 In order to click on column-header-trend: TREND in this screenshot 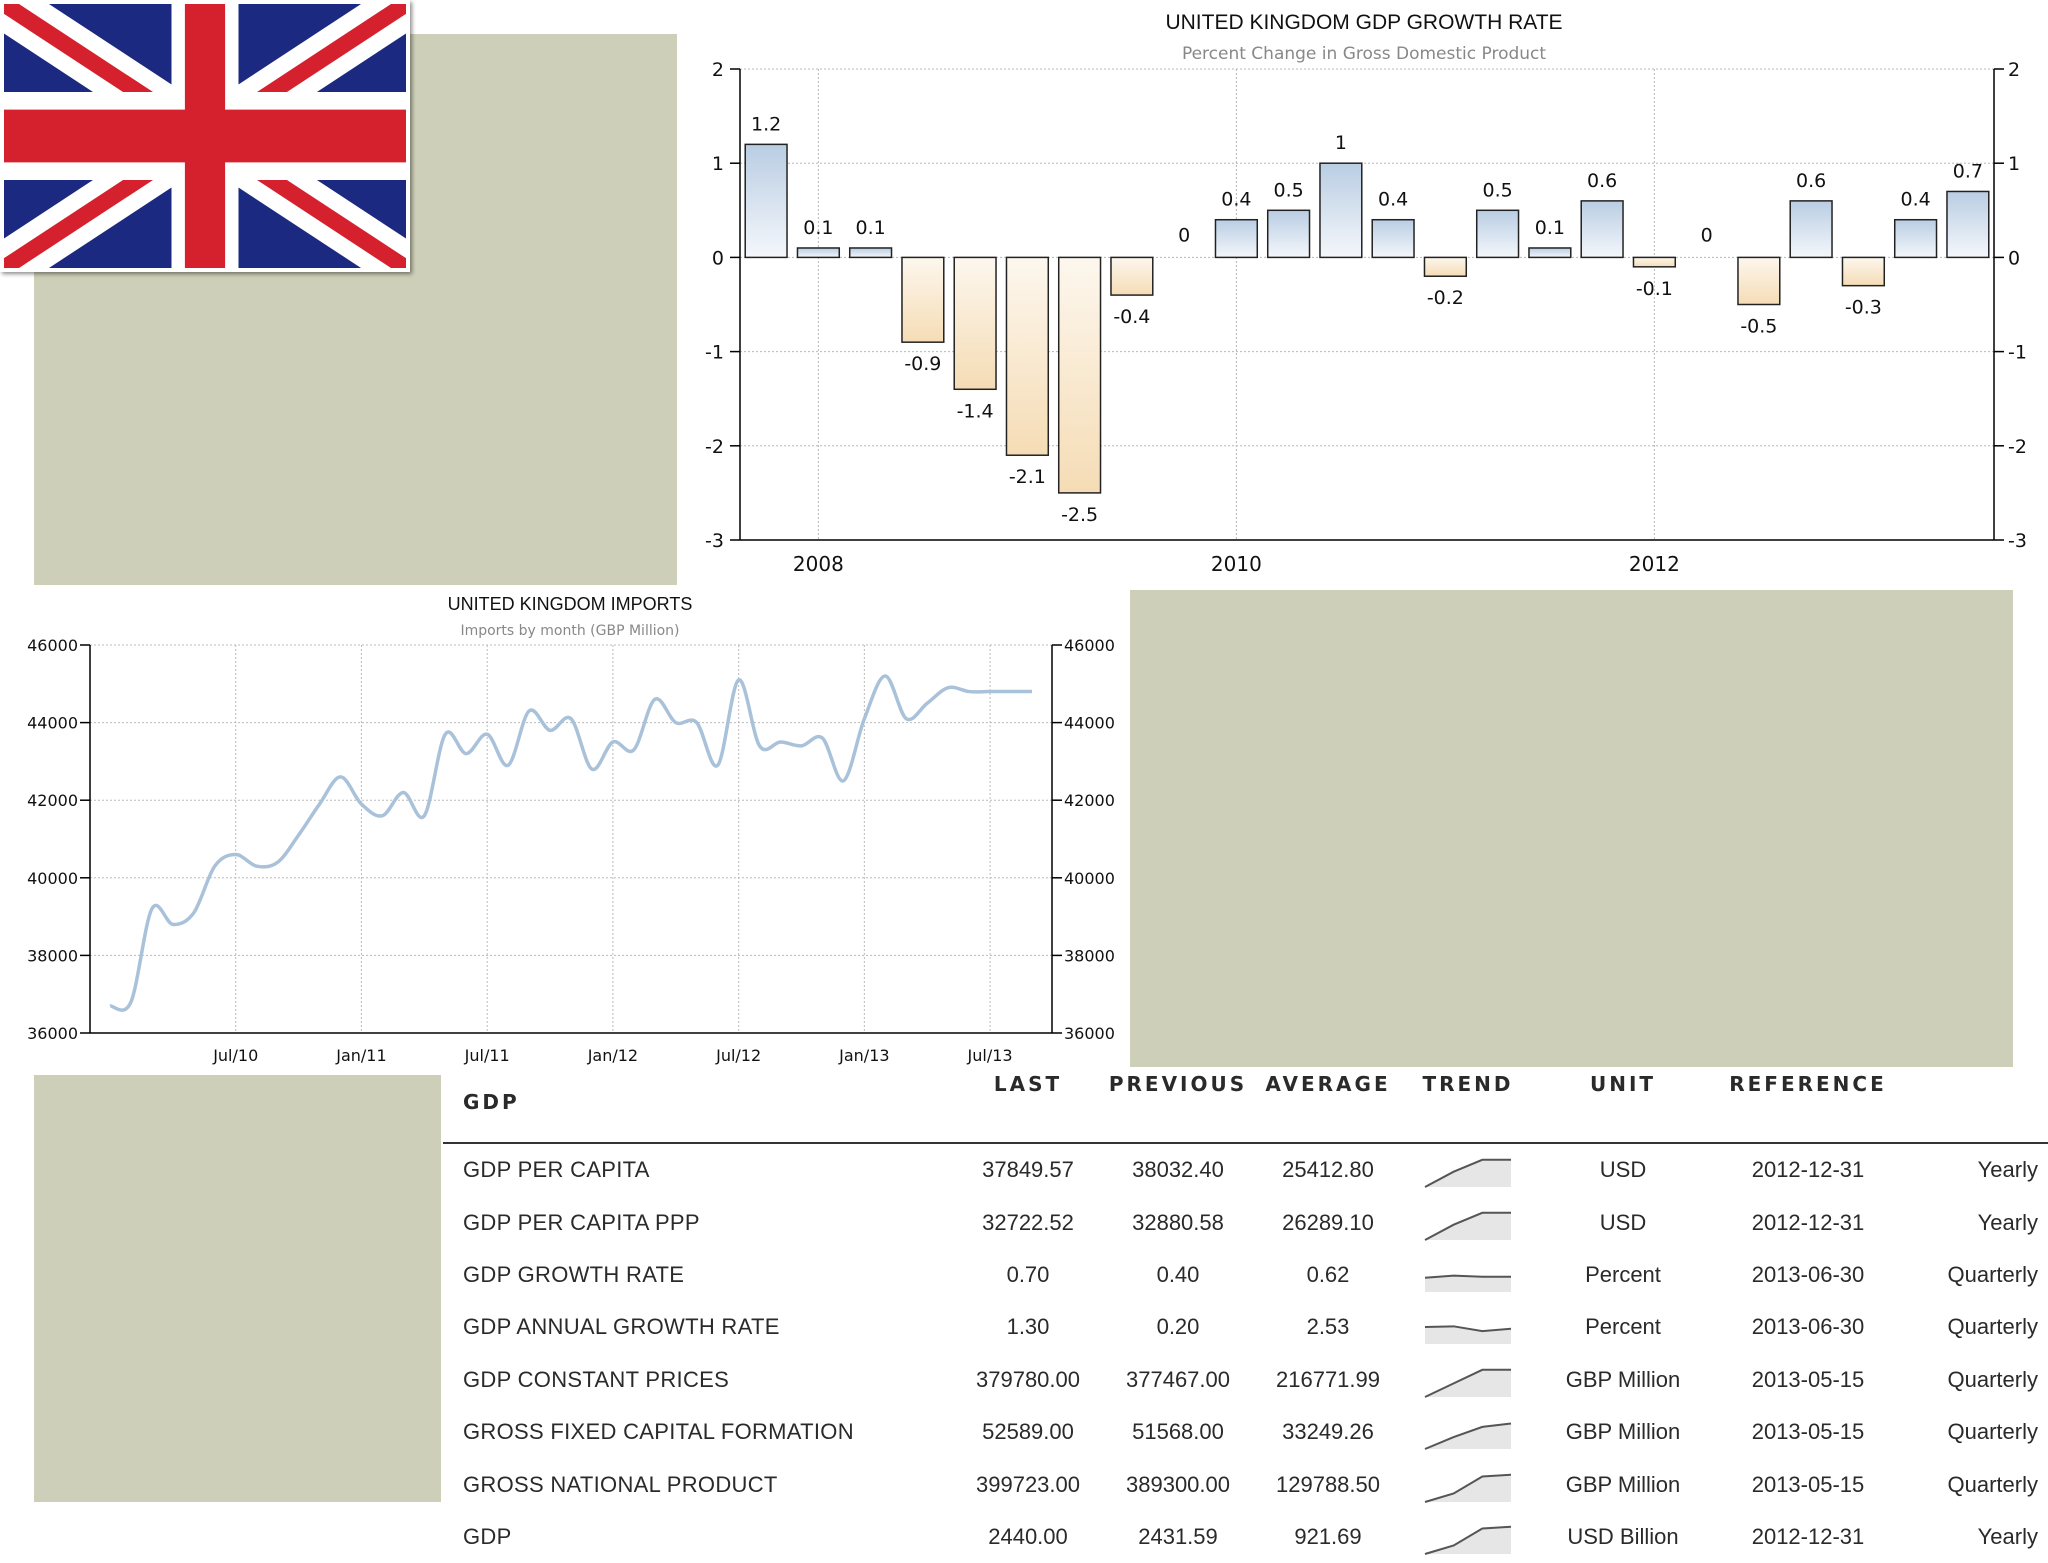, I will do `click(1468, 1103)`.